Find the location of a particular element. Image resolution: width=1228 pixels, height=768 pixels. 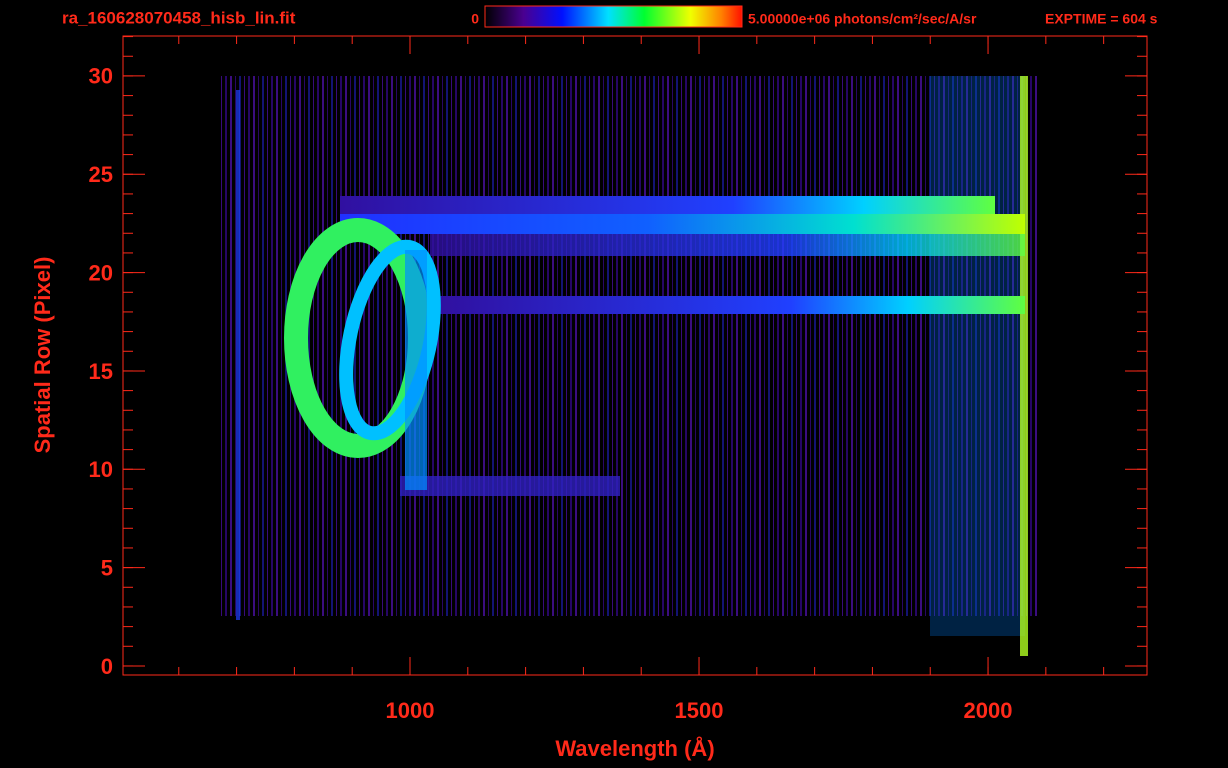

y-tick-label: 5 is located at coordinates (107, 567).